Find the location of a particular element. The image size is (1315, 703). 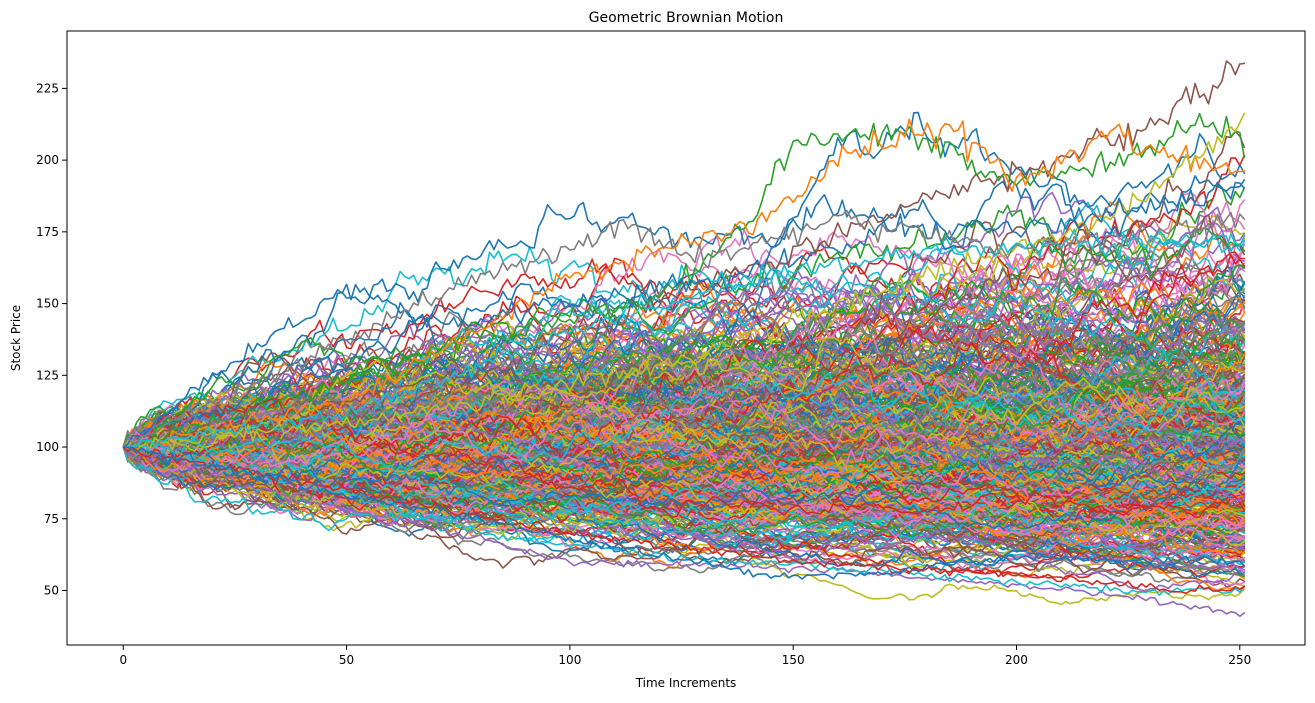

y-axis: 50 75 100 125 150 175 200 225 is located at coordinates (51, 339).